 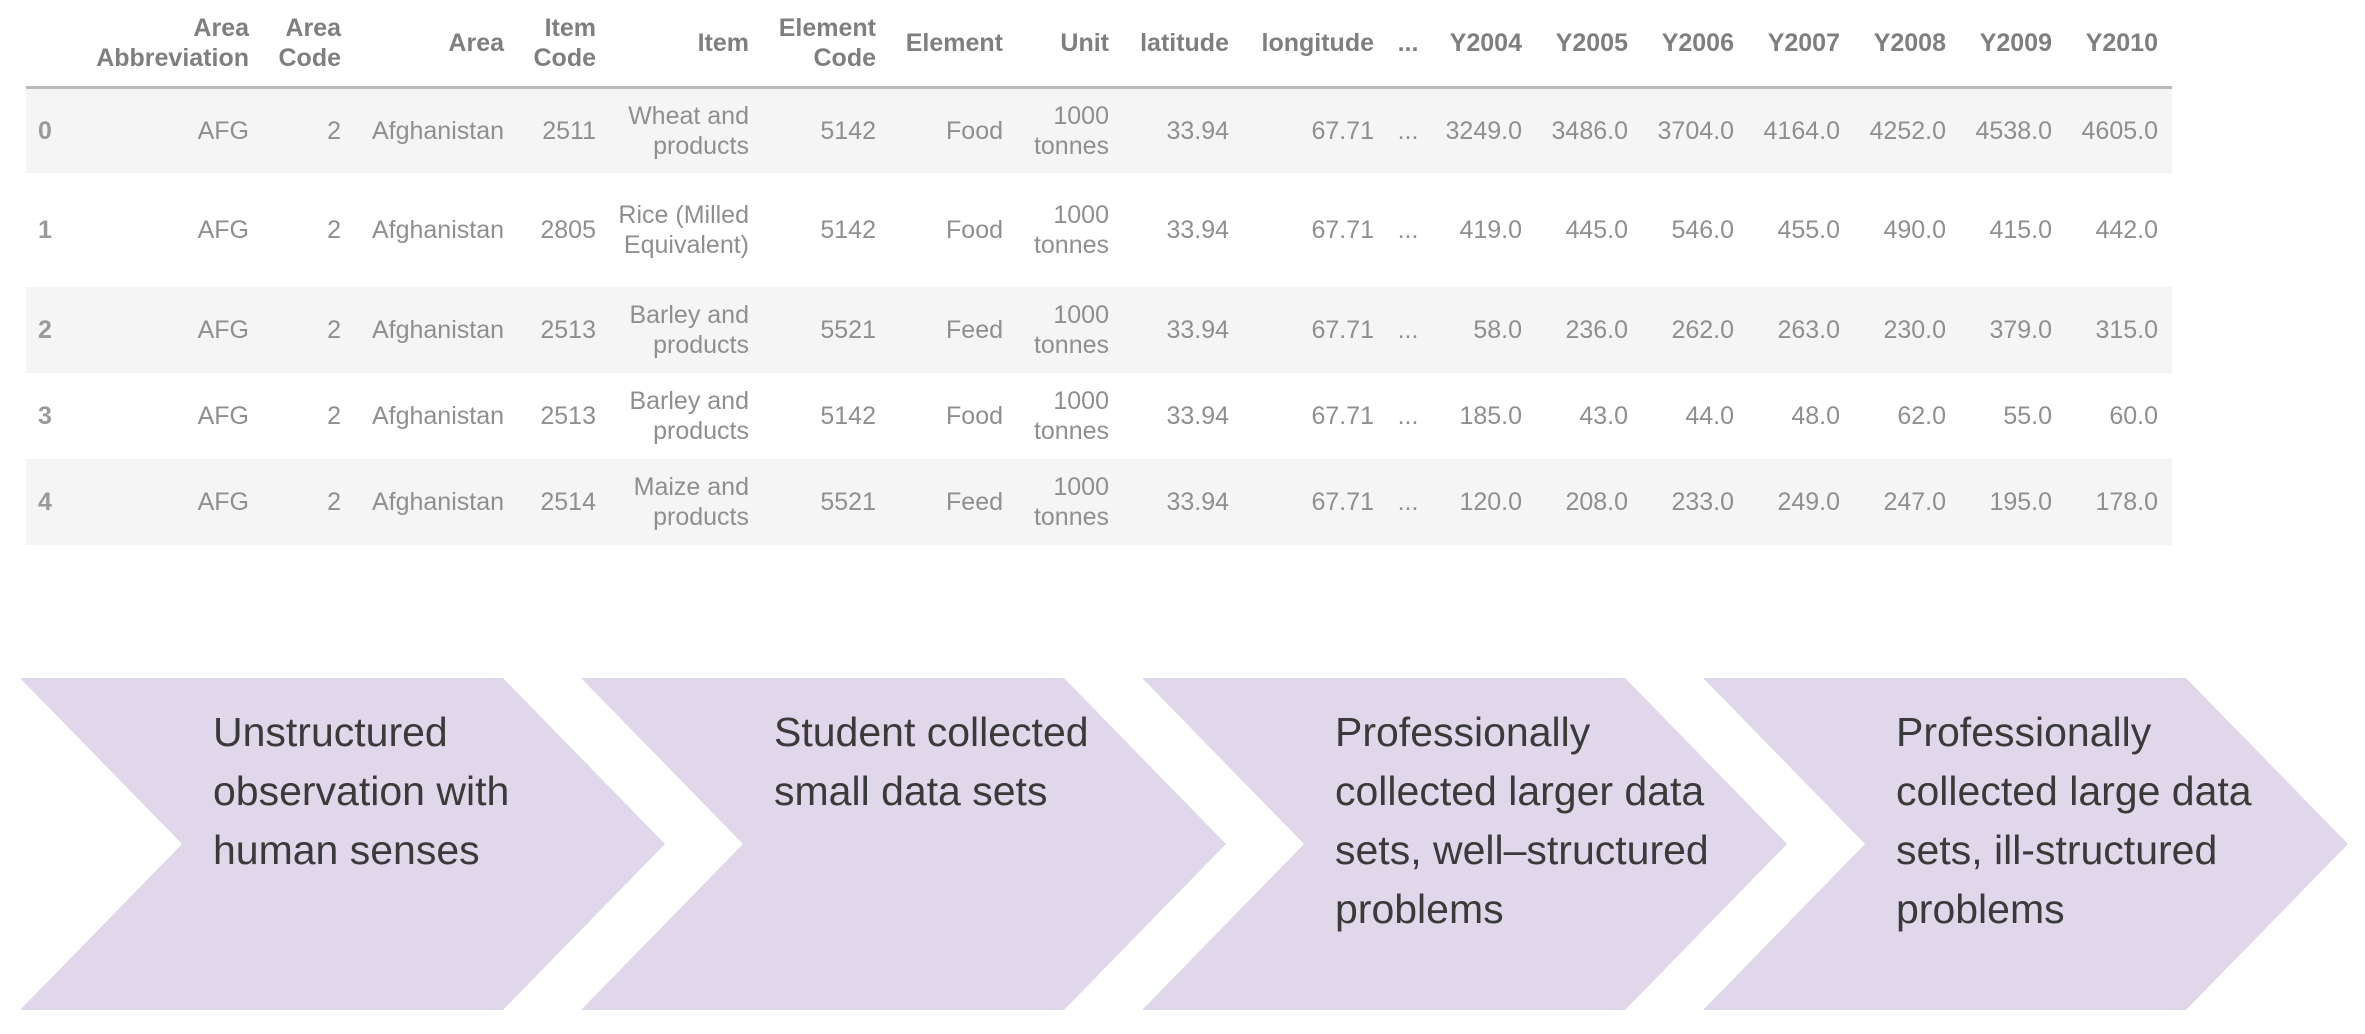 I want to click on table-cell: 3249.0, so click(x=1483, y=130).